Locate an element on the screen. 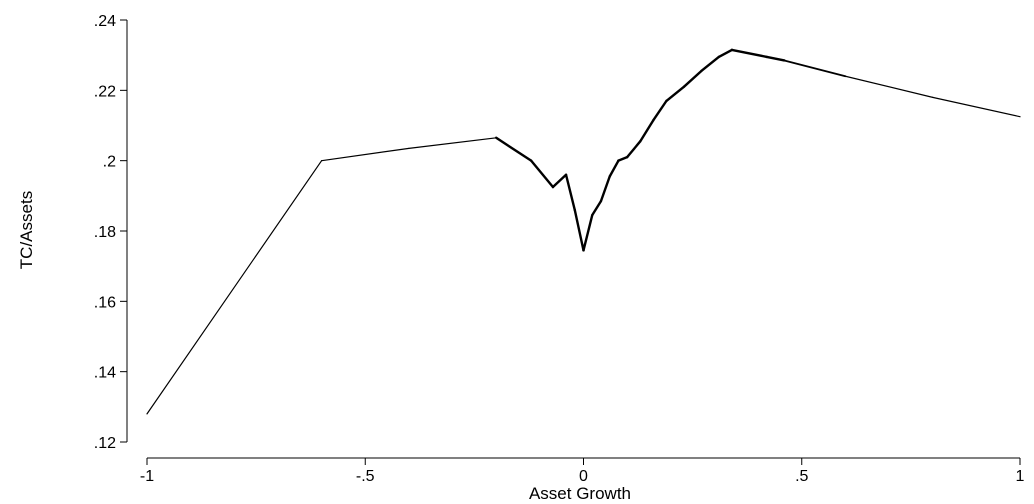  y-tick-label: .16 is located at coordinates (105, 302).